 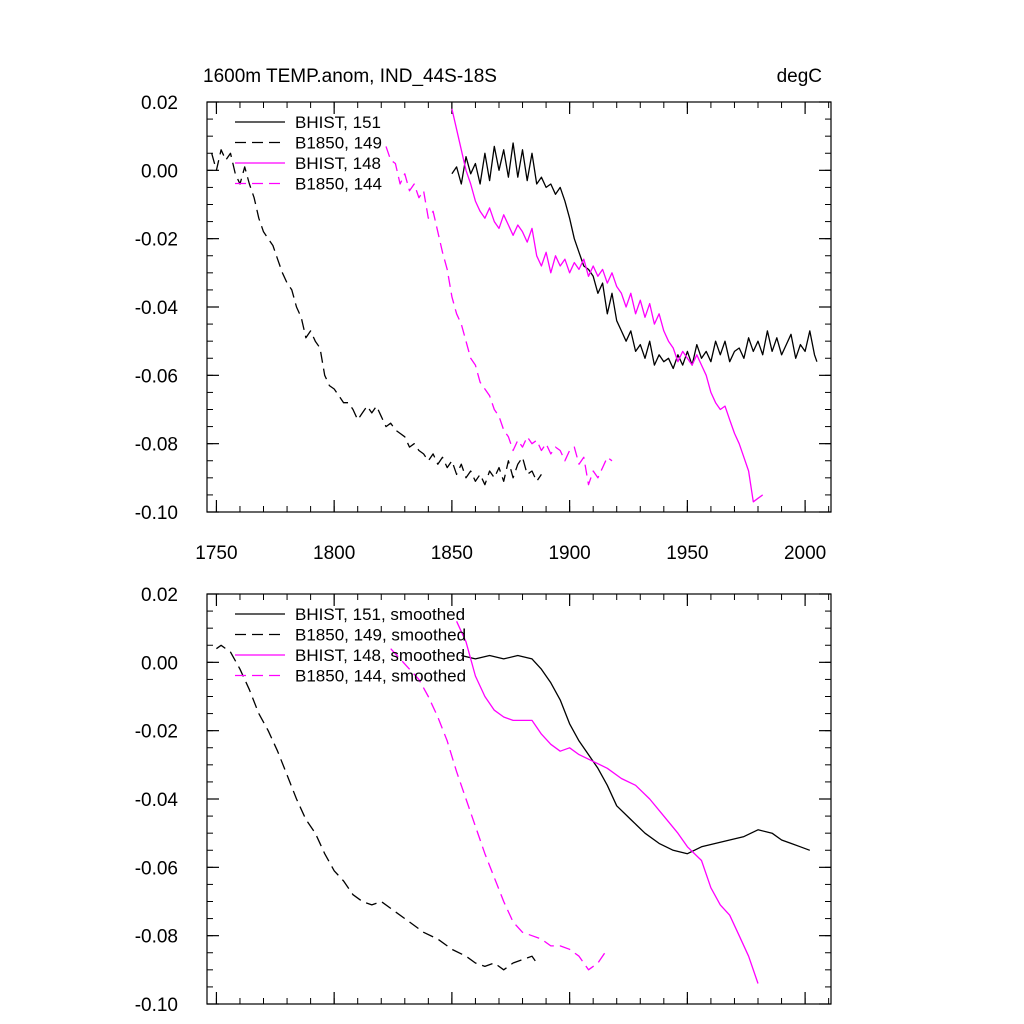 I want to click on legend-label: B1850, 144, so click(x=338, y=184).